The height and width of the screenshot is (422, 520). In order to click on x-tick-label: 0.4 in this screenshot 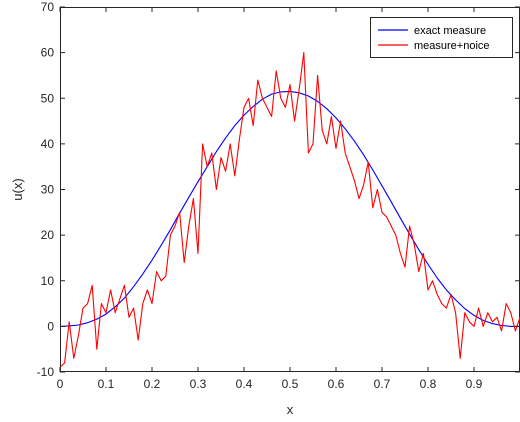, I will do `click(244, 384)`.